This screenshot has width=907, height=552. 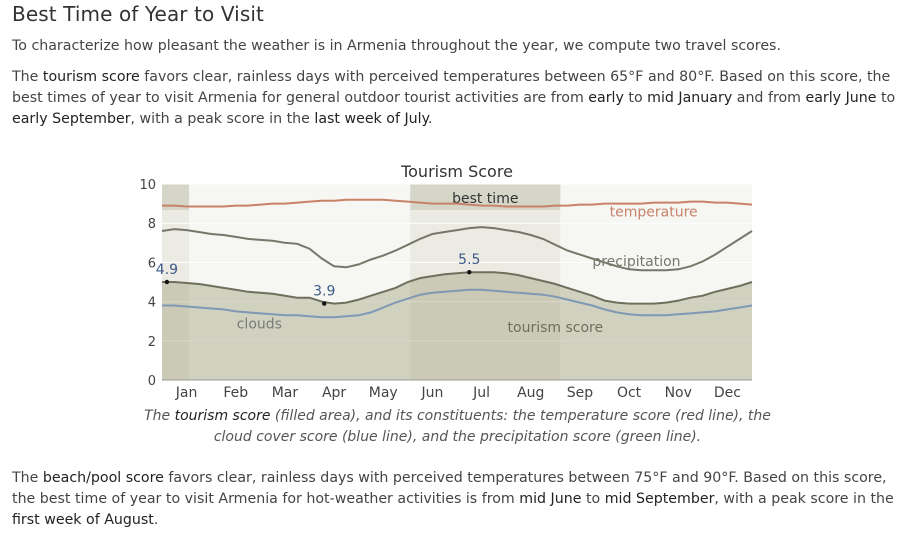 What do you see at coordinates (481, 393) in the screenshot?
I see `x-tick-label: Jul` at bounding box center [481, 393].